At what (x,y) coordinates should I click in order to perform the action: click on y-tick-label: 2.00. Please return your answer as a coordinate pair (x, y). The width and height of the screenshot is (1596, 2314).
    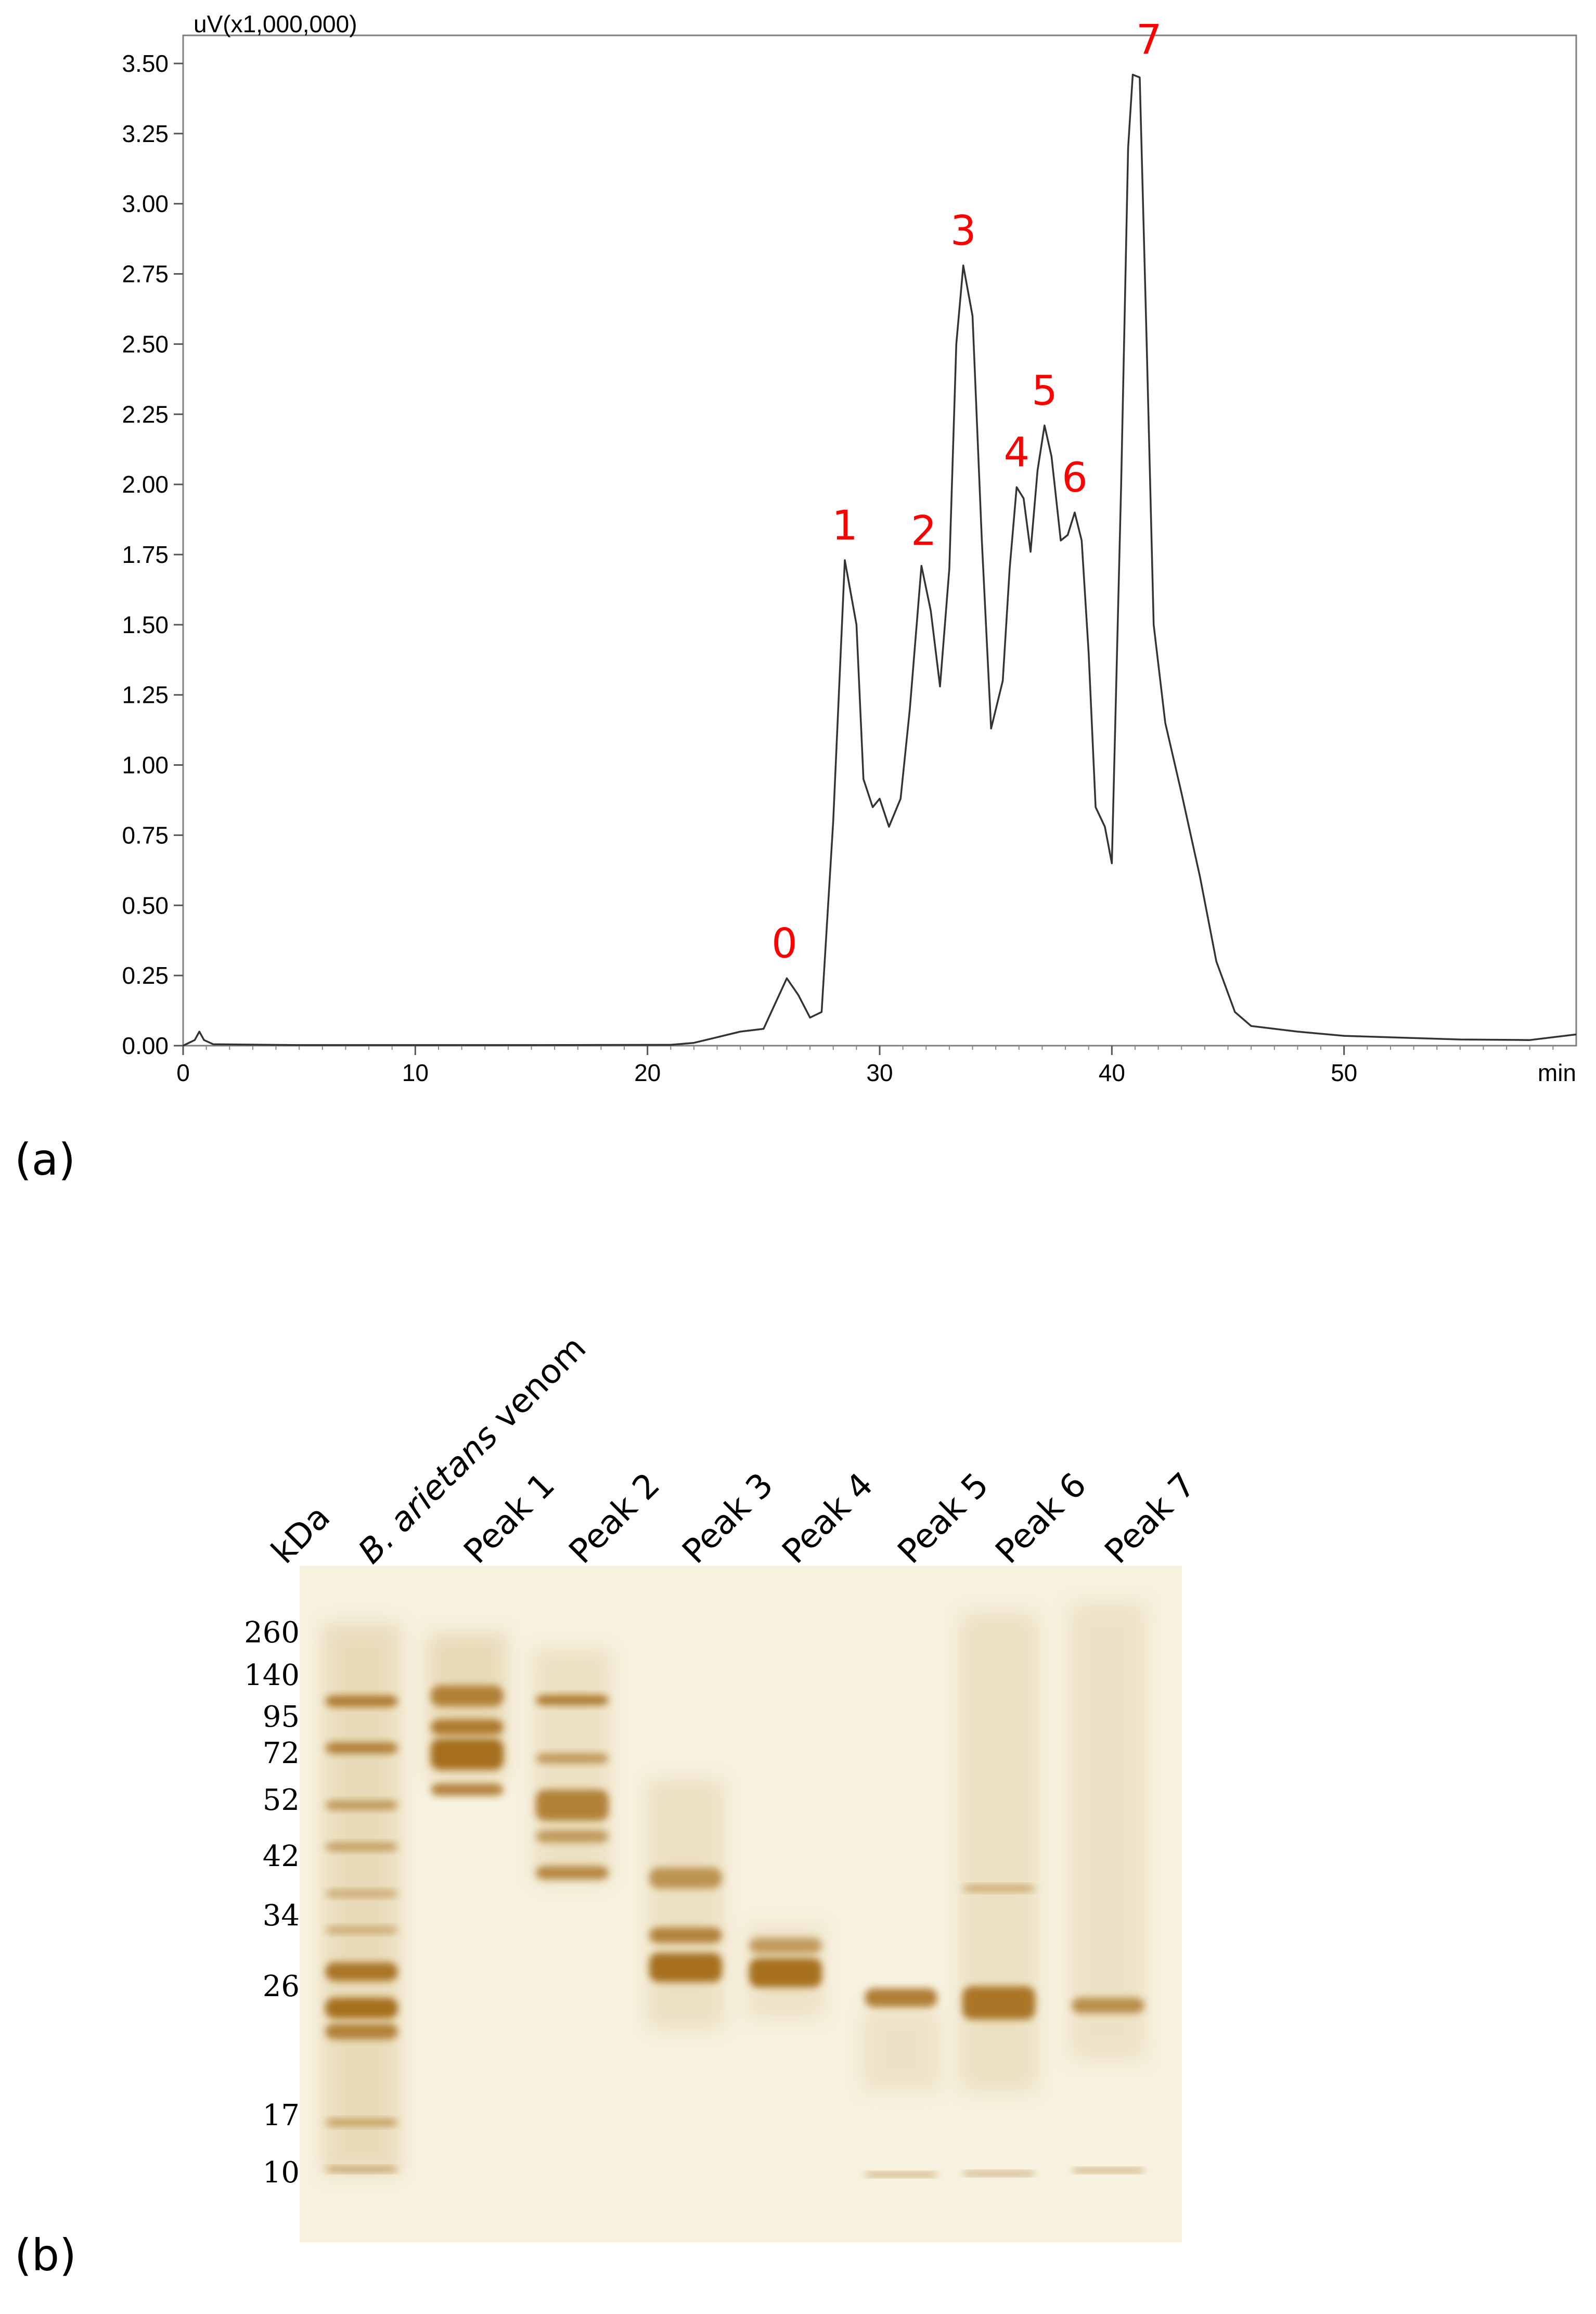
    Looking at the image, I should click on (145, 485).